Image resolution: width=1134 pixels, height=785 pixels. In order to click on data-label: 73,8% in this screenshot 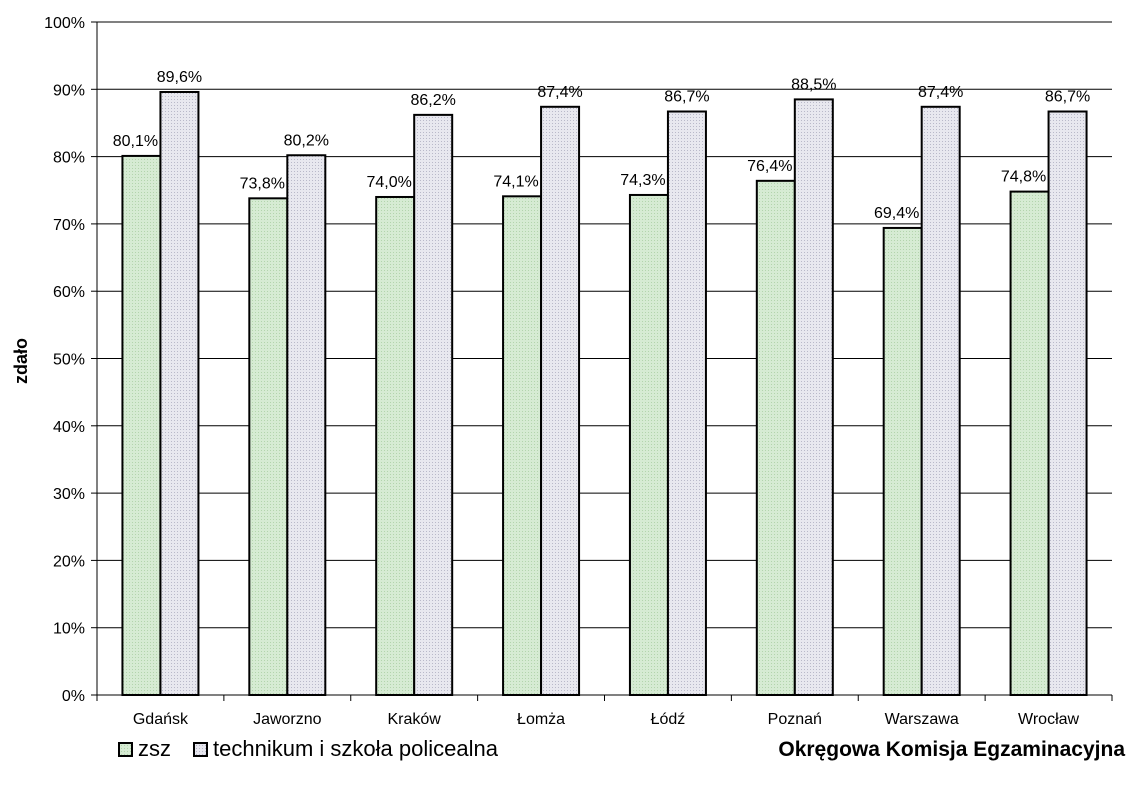, I will do `click(262, 183)`.